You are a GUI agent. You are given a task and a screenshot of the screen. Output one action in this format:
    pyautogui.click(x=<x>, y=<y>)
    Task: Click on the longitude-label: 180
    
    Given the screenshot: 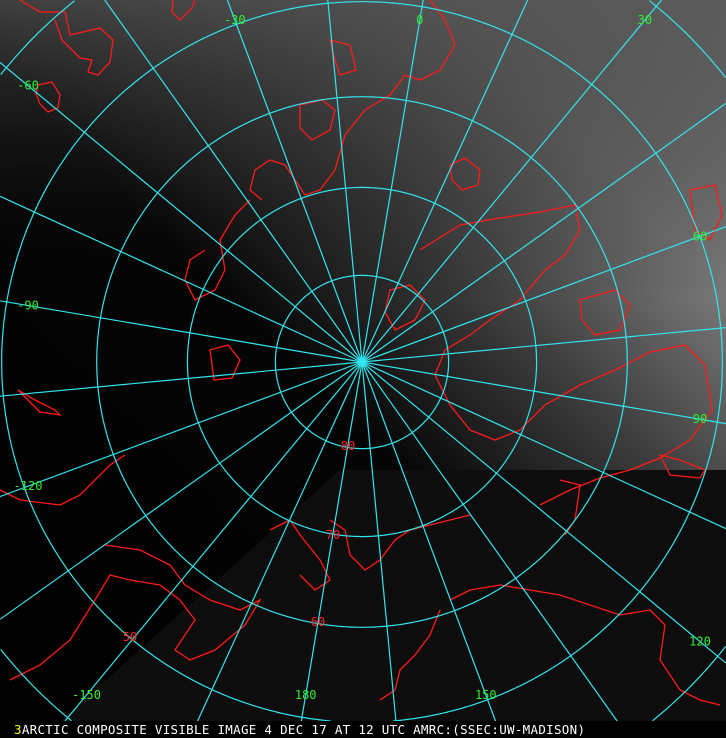 What is the action you would take?
    pyautogui.click(x=306, y=695)
    